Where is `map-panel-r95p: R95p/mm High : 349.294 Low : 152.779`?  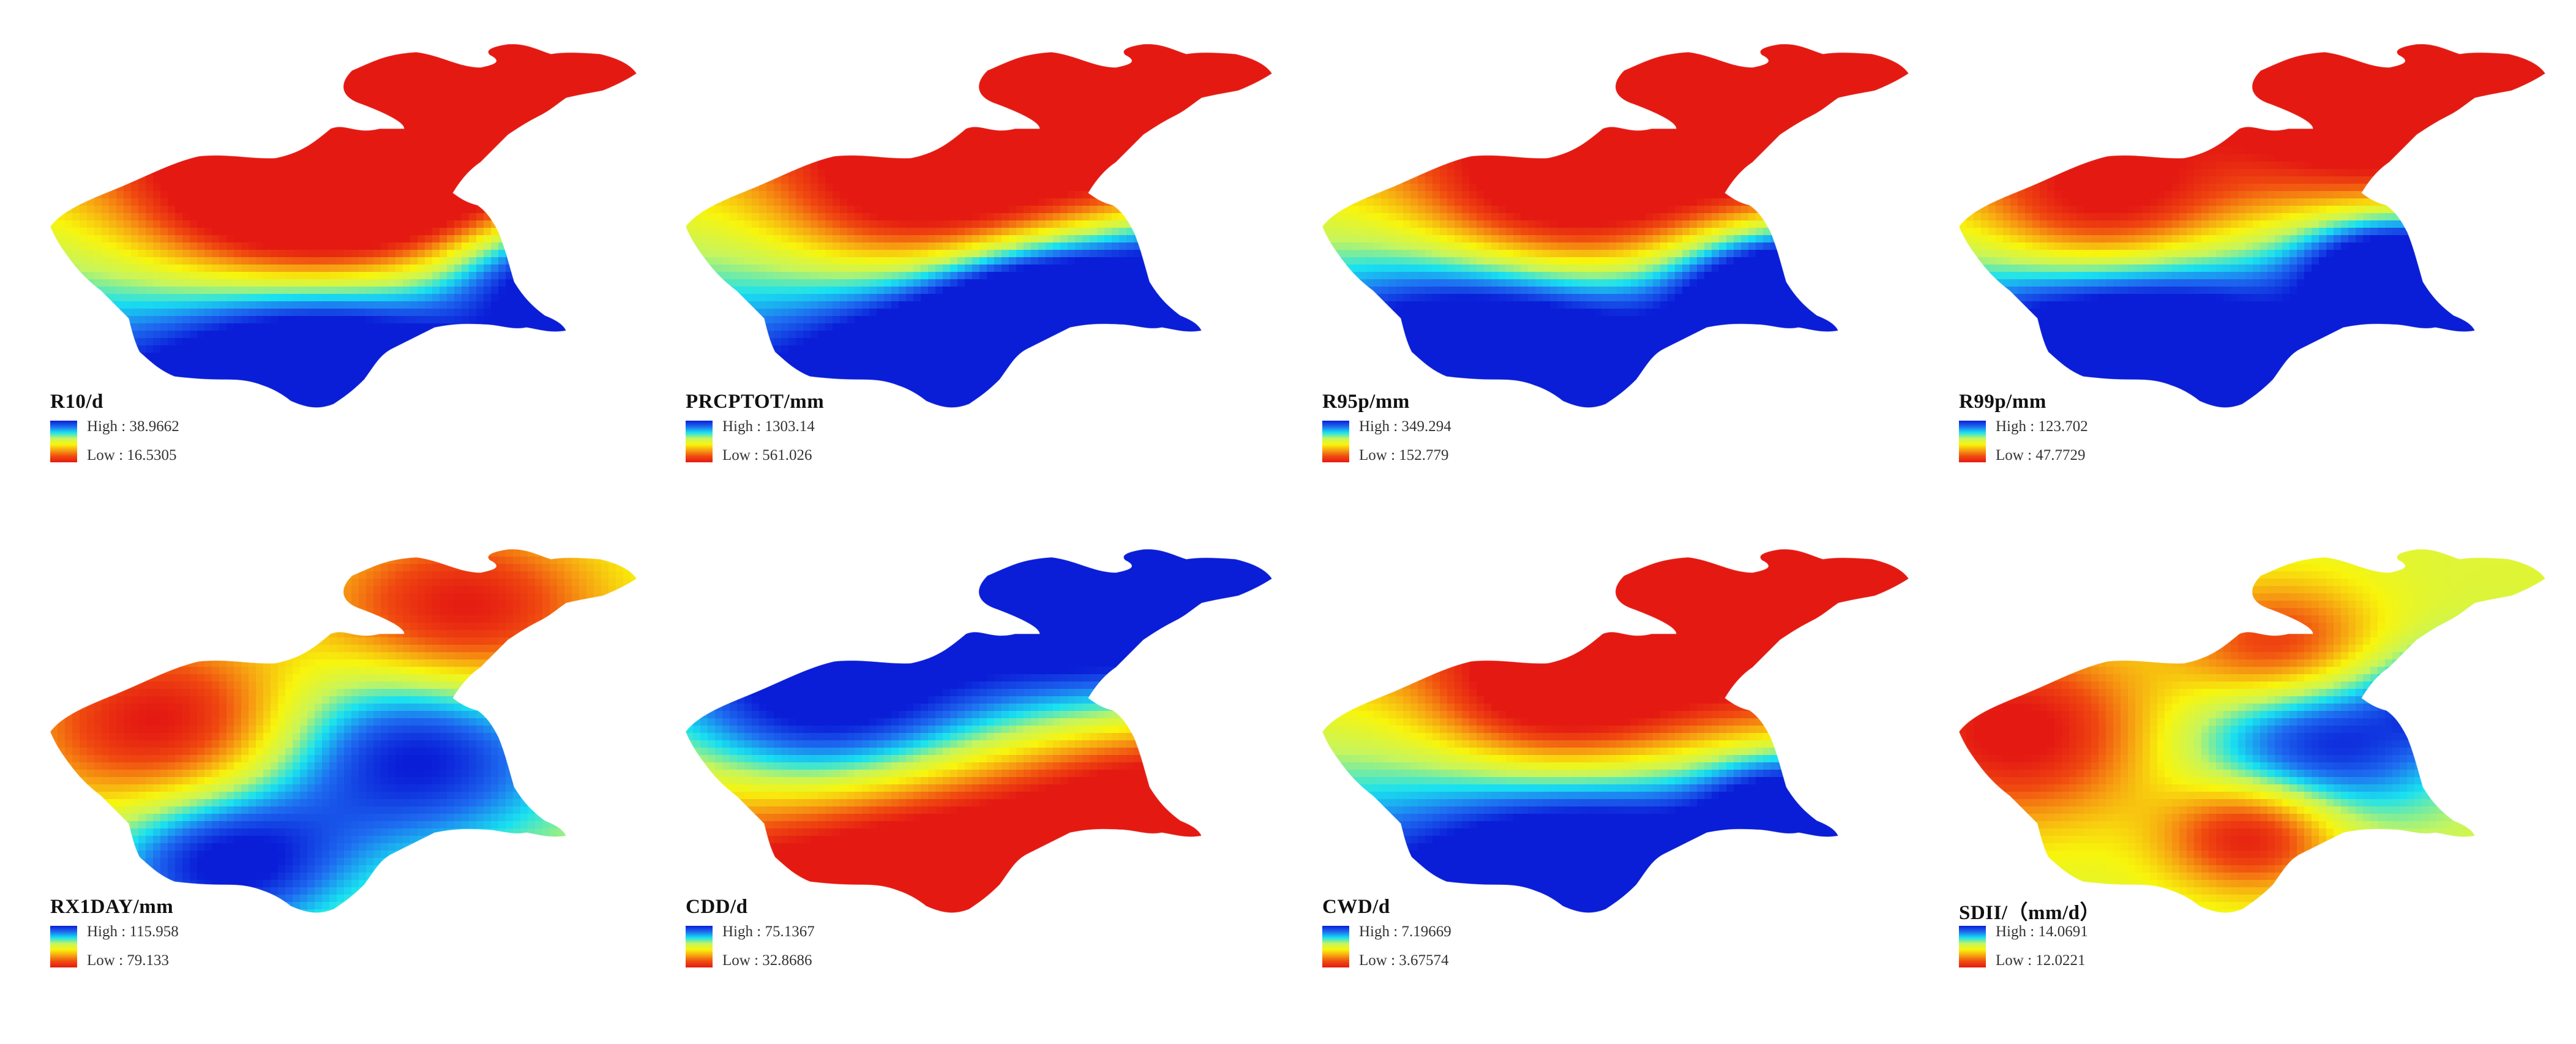 map-panel-r95p: R95p/mm High : 349.294 Low : 152.779 is located at coordinates (1603, 288).